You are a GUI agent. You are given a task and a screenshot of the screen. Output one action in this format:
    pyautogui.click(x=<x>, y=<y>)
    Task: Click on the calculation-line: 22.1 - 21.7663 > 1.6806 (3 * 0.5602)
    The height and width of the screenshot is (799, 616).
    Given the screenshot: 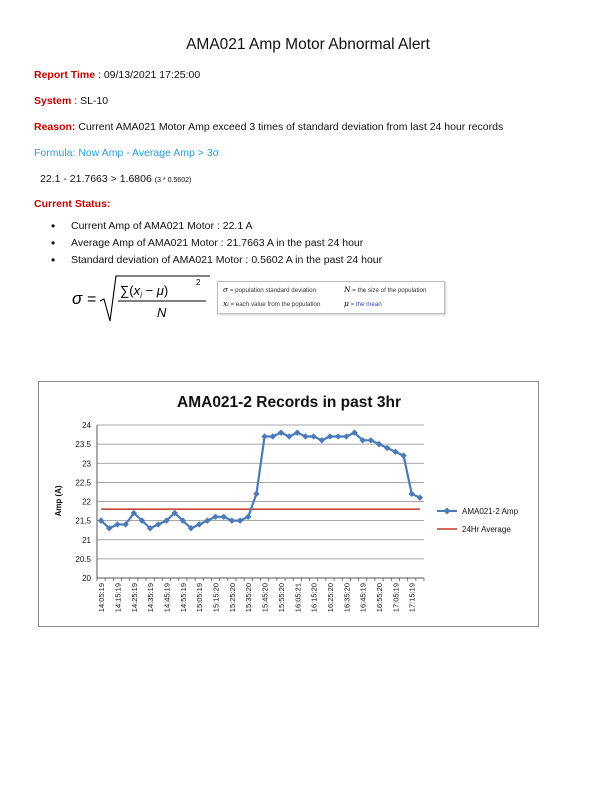 What is the action you would take?
    pyautogui.click(x=115, y=179)
    